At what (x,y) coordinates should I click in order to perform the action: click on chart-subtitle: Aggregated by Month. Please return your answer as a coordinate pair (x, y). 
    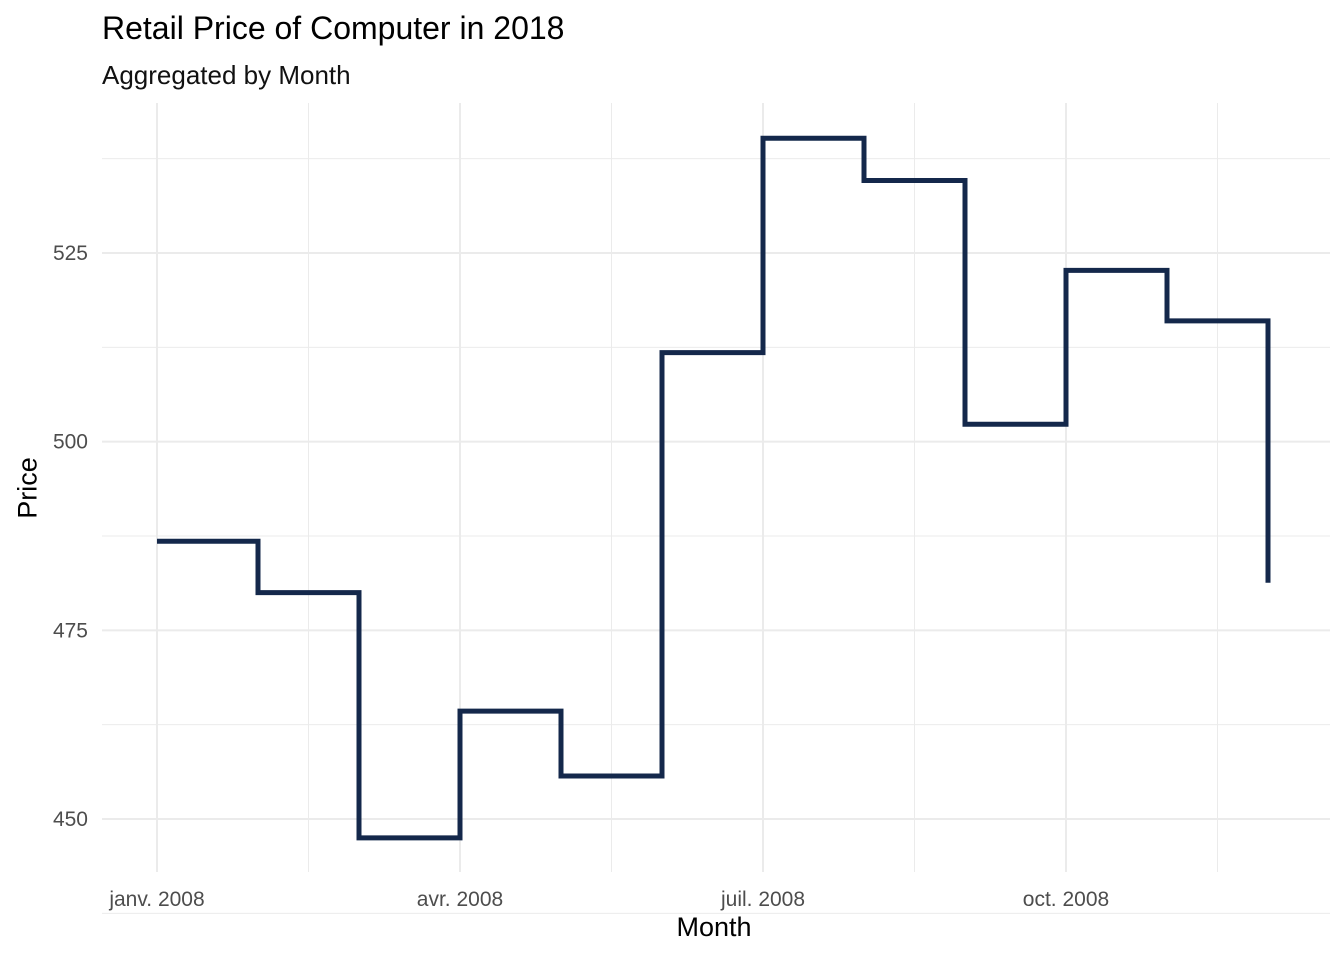
    Looking at the image, I should click on (226, 75).